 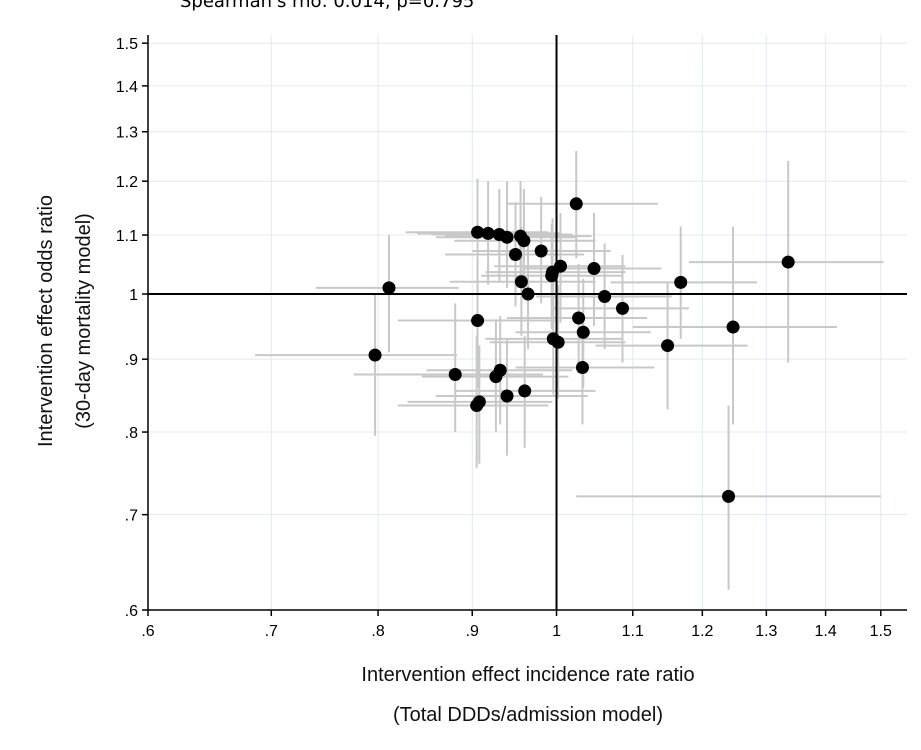 I want to click on x-tick-label: 1.1, so click(x=633, y=631).